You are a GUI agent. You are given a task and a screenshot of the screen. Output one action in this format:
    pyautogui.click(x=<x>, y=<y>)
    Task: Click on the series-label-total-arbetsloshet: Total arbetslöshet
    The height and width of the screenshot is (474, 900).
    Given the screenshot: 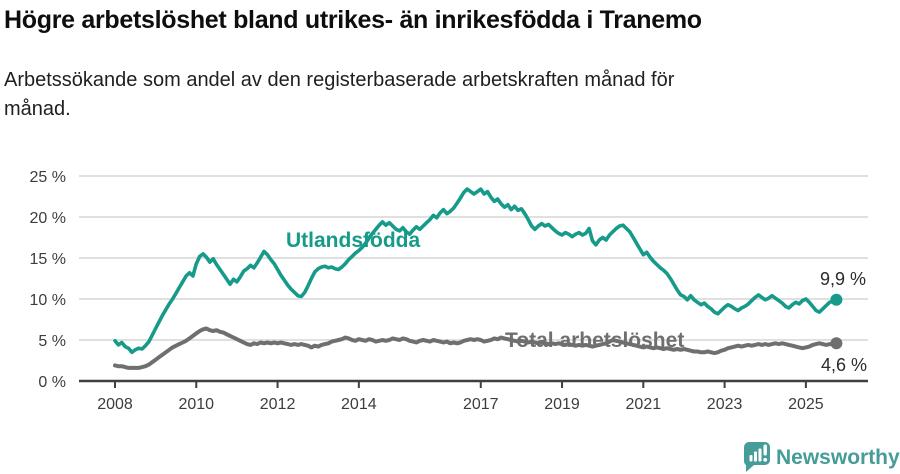 What is the action you would take?
    pyautogui.click(x=594, y=340)
    